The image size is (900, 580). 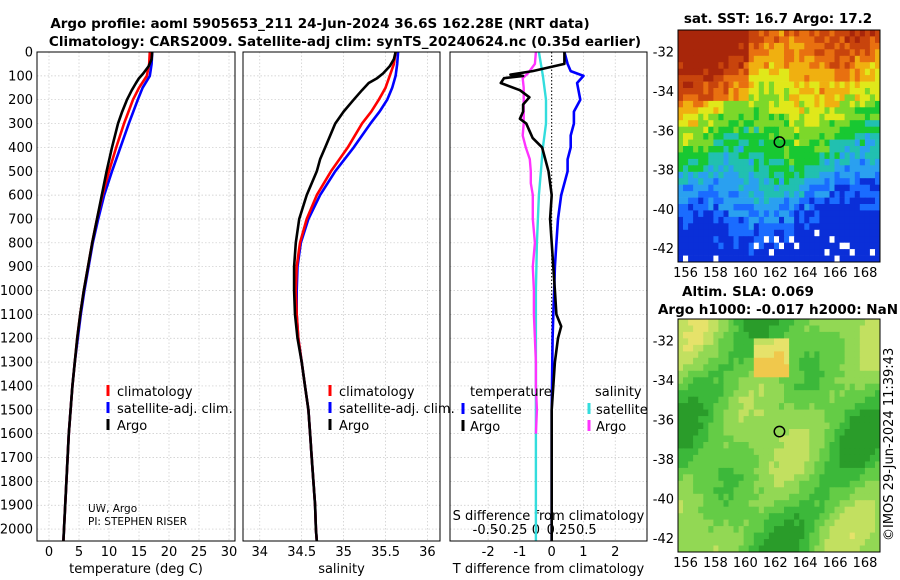 What do you see at coordinates (16, 386) in the screenshot?
I see `y-tick-label: 1400` at bounding box center [16, 386].